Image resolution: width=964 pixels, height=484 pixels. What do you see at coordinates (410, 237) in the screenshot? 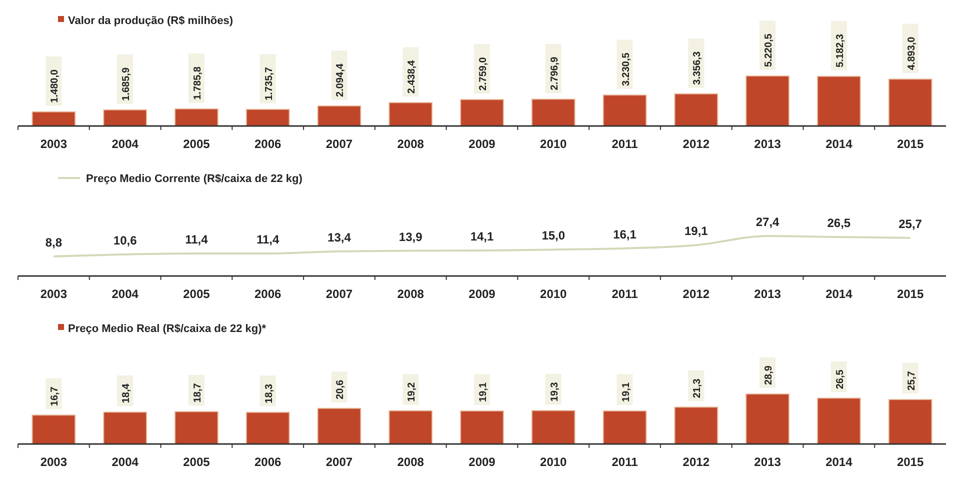
I see `data-label: 13,9` at bounding box center [410, 237].